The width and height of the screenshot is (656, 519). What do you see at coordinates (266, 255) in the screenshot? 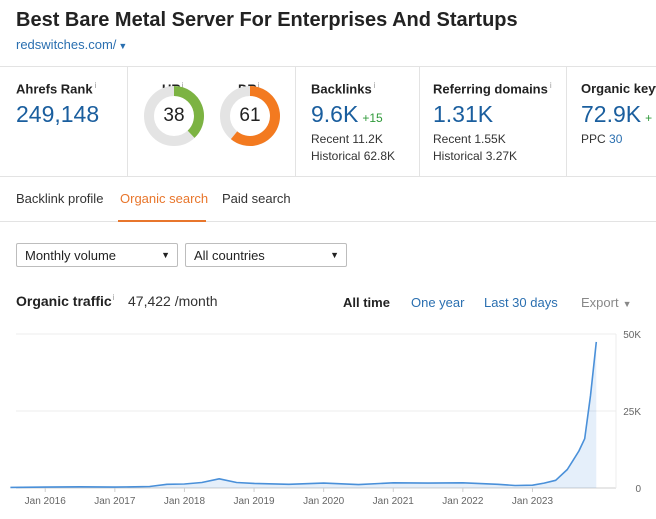
I see `country-select: All countries ▼` at bounding box center [266, 255].